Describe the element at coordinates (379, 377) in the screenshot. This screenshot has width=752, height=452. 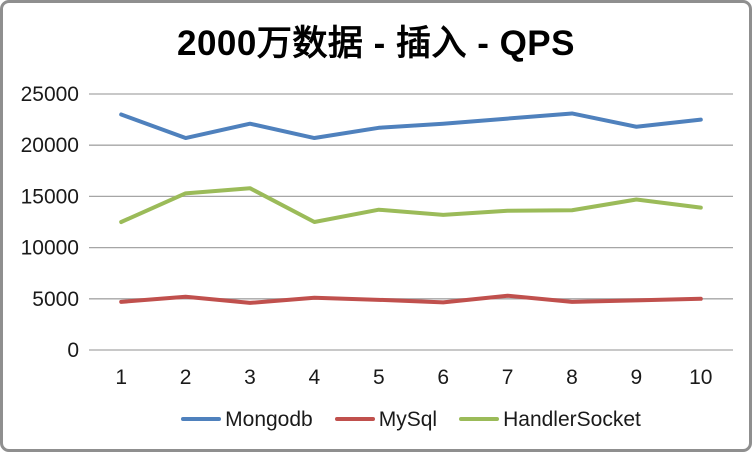
I see `x-axis-tick-label: 5` at that location.